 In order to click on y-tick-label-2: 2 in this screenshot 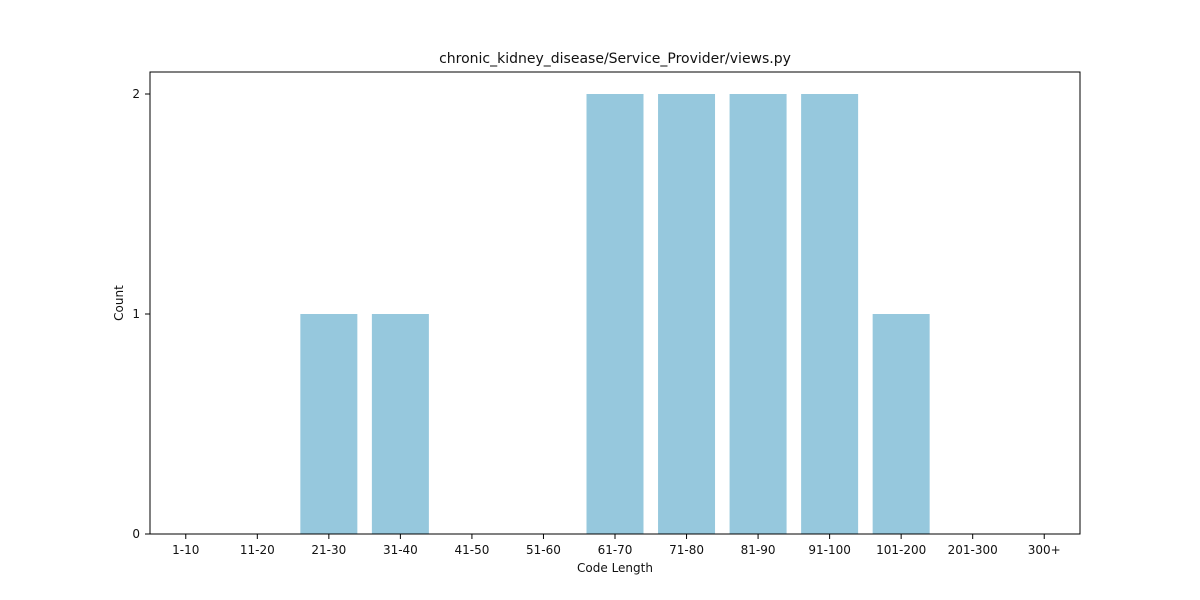, I will do `click(136, 94)`.